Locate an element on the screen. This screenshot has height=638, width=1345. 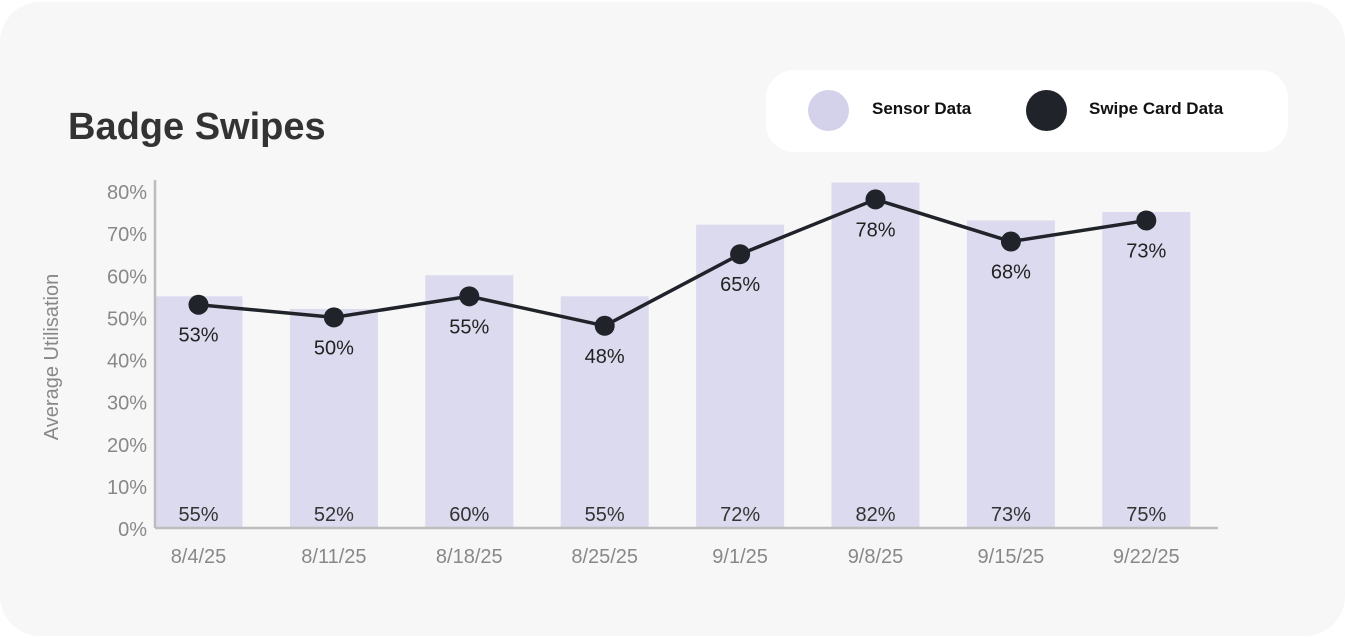
point-label: 53% is located at coordinates (198, 336).